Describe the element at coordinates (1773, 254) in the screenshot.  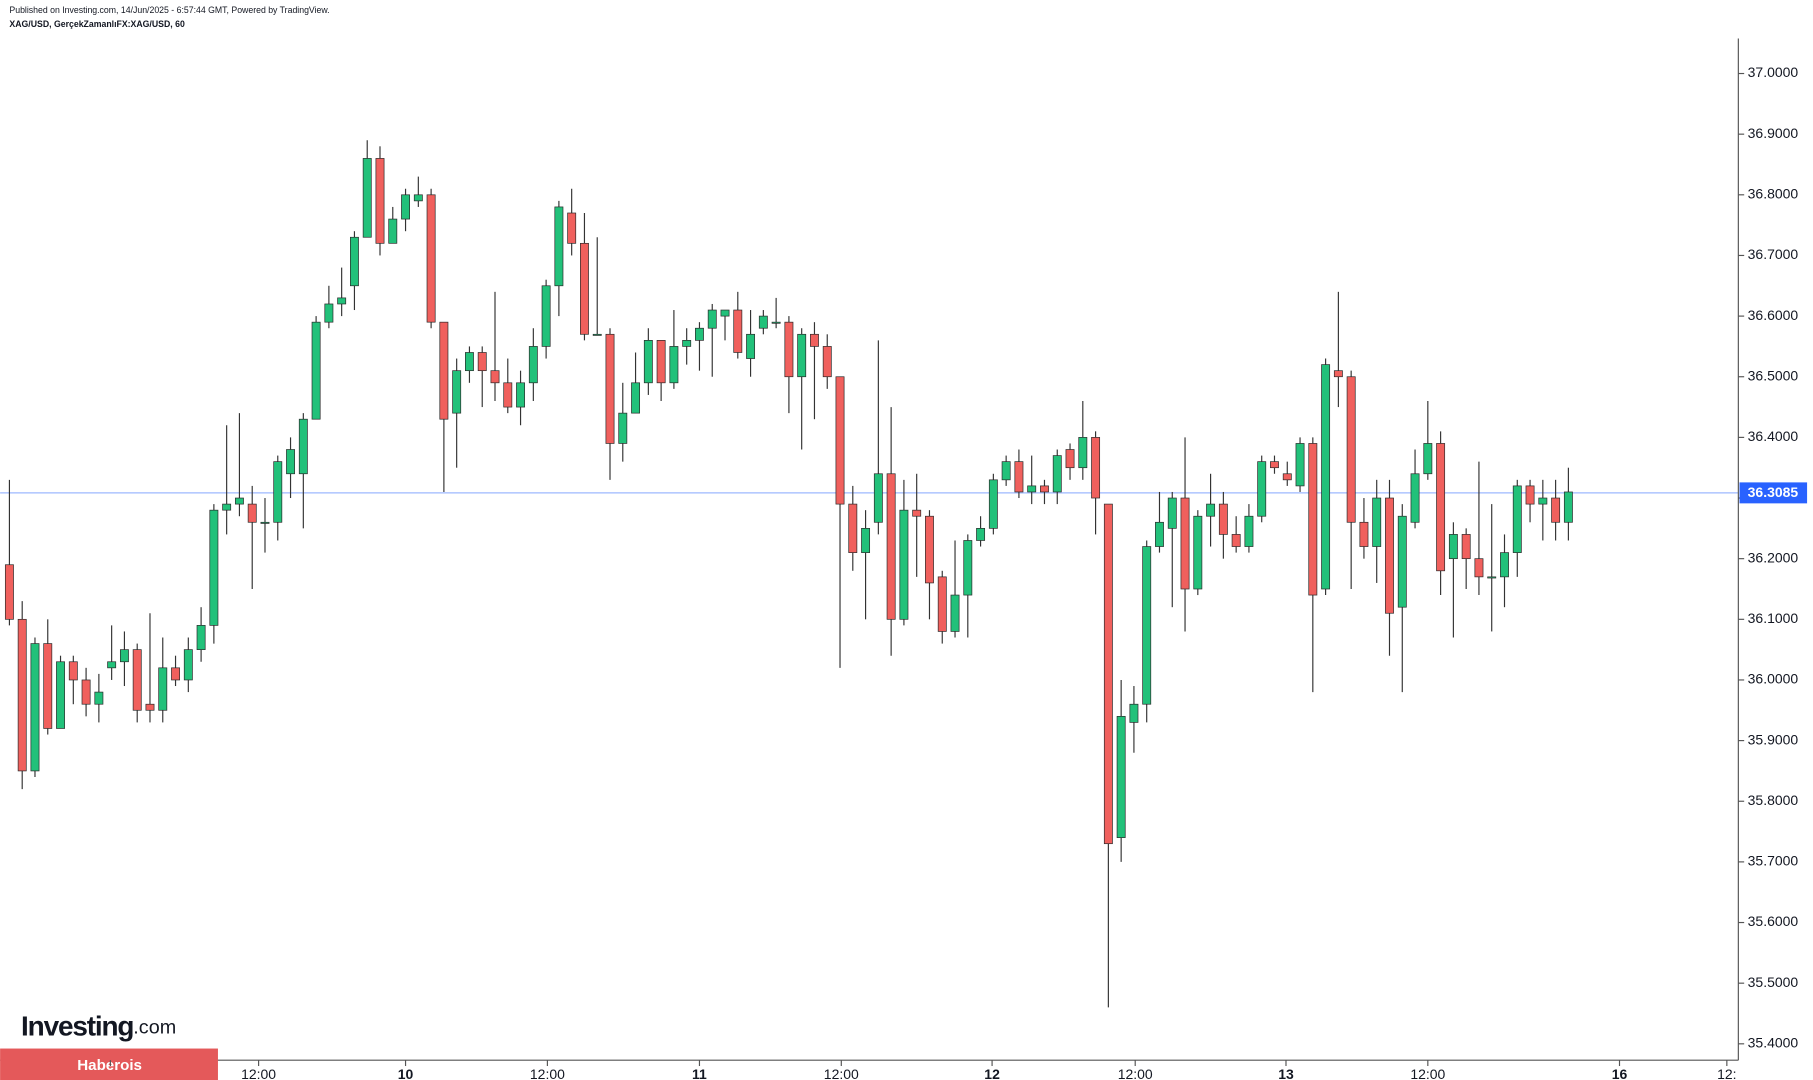
I see `y-tick-label: 36.7000` at that location.